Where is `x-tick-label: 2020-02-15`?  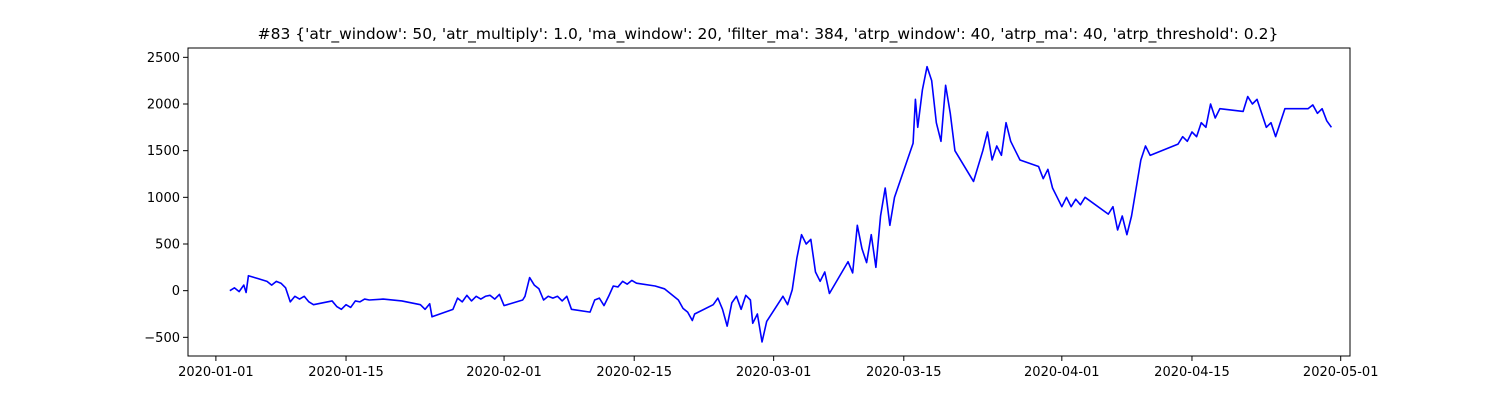 x-tick-label: 2020-02-15 is located at coordinates (634, 372).